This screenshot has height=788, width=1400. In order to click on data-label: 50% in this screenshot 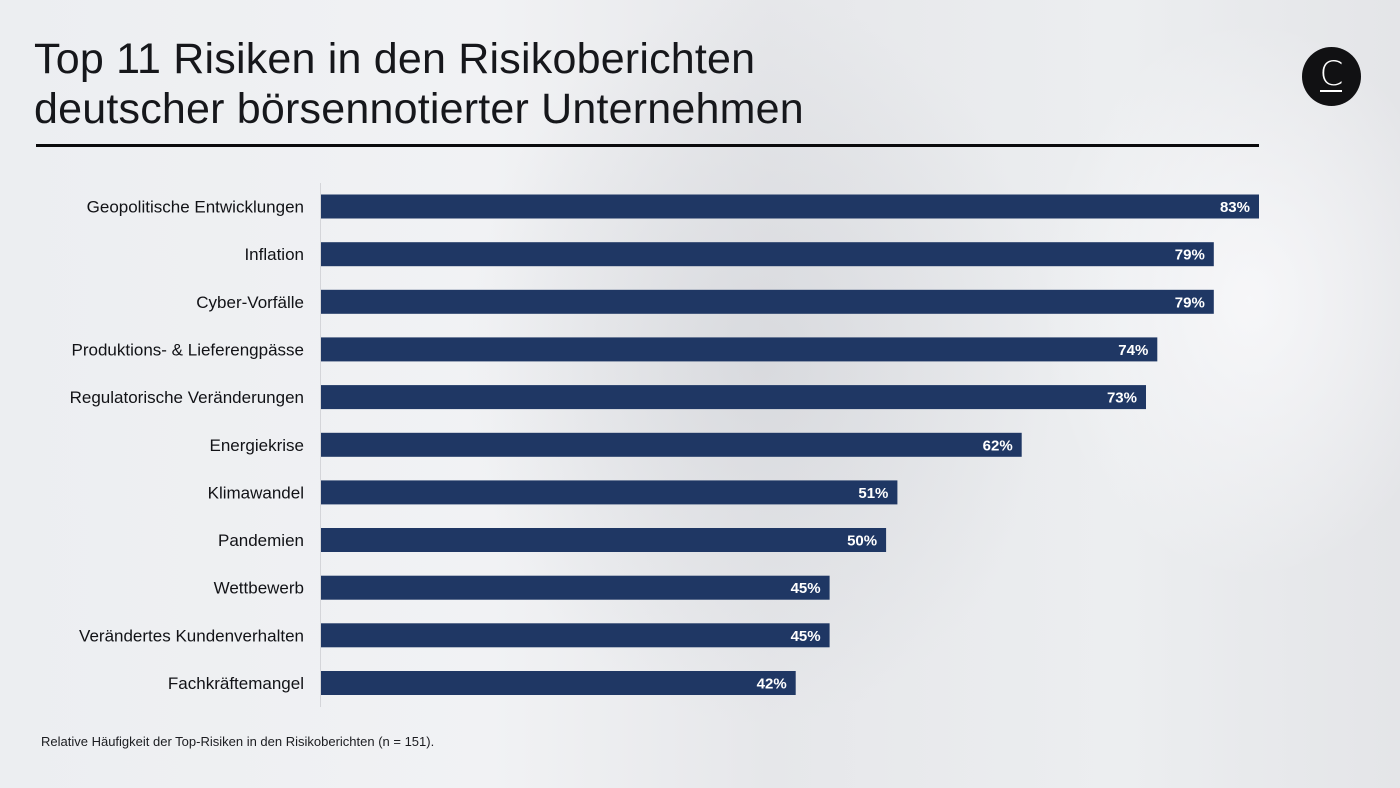, I will do `click(862, 541)`.